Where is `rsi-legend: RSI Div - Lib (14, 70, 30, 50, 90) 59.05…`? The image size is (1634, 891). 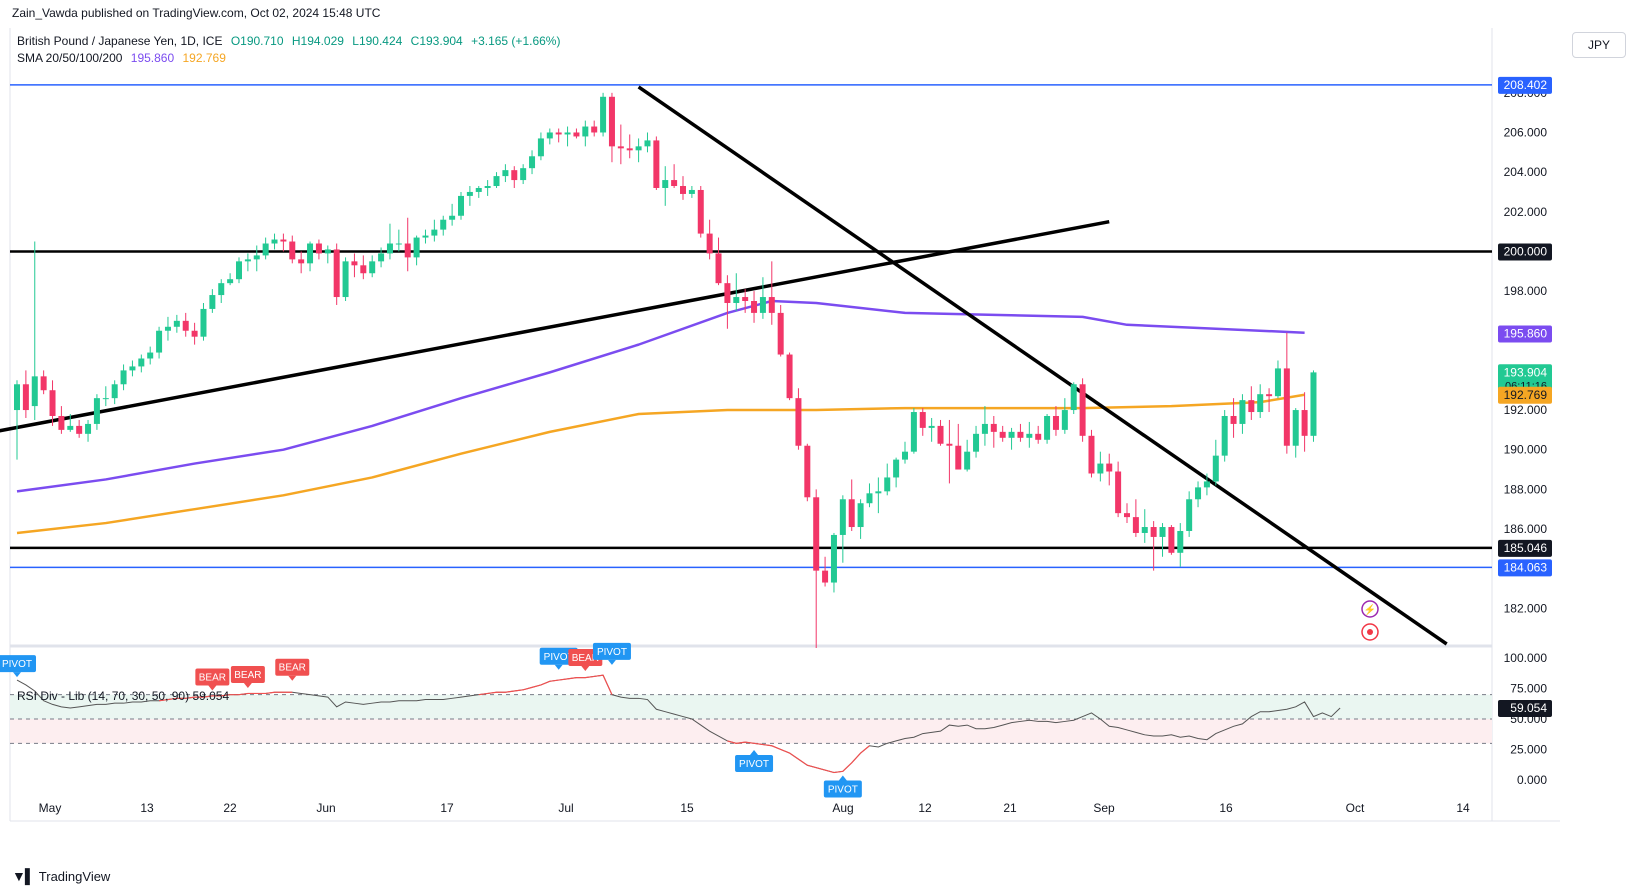 rsi-legend: RSI Div - Lib (14, 70, 30, 50, 90) 59.05… is located at coordinates (123, 696).